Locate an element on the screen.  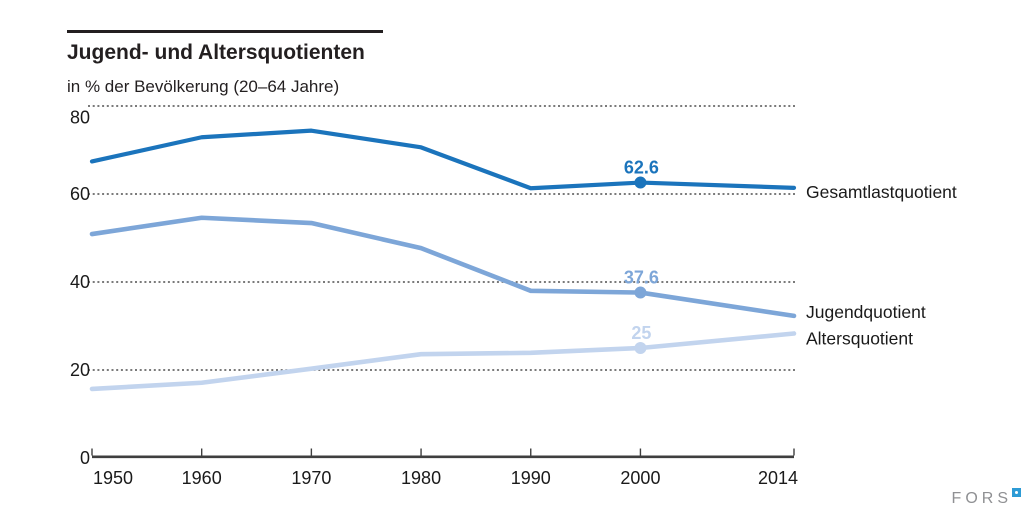
x-axis-label-2000: 2000 is located at coordinates (640, 478).